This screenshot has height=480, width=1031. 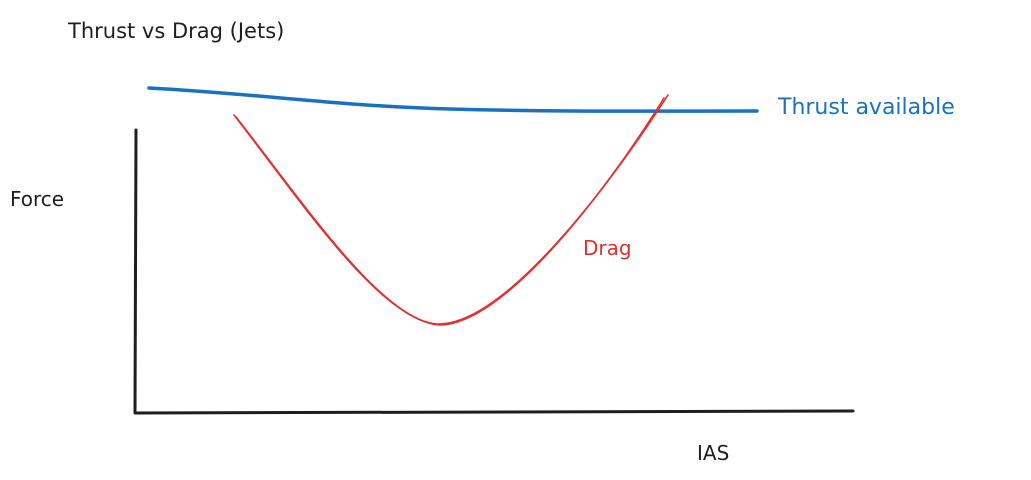 What do you see at coordinates (37, 199) in the screenshot?
I see `y-axis-label: Force` at bounding box center [37, 199].